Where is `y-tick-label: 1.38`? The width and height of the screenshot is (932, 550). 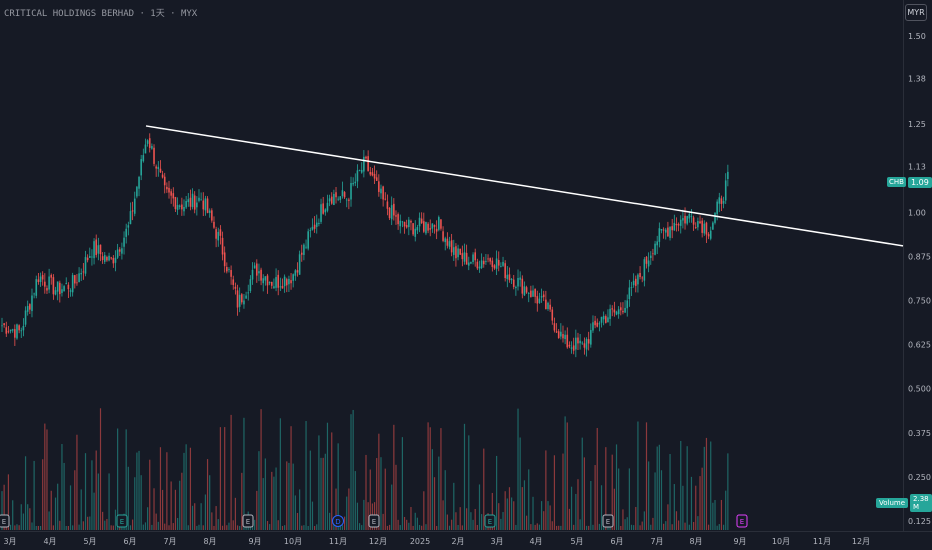
y-tick-label: 1.38 is located at coordinates (917, 78).